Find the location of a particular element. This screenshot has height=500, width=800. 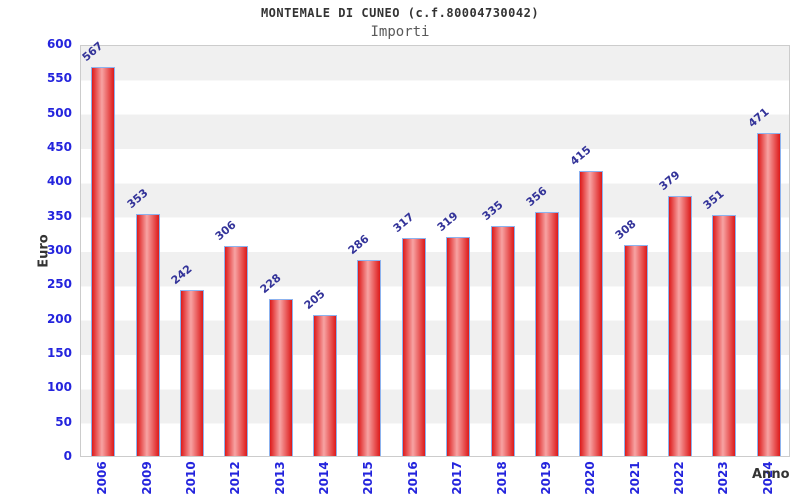

x-tick-label: 2013 is located at coordinates (279, 478).